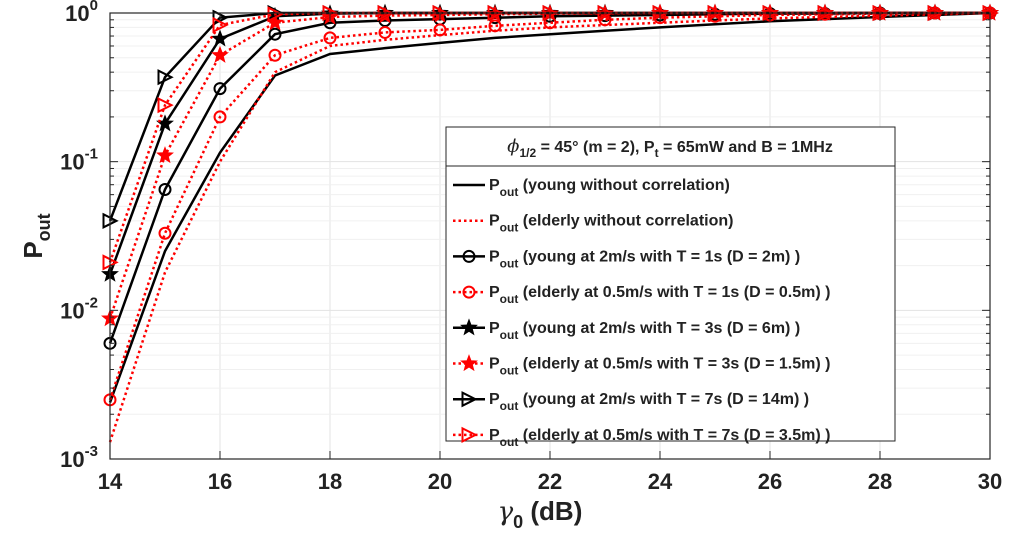 The width and height of the screenshot is (1017, 543). I want to click on x-tick-label: 28, so click(880, 481).